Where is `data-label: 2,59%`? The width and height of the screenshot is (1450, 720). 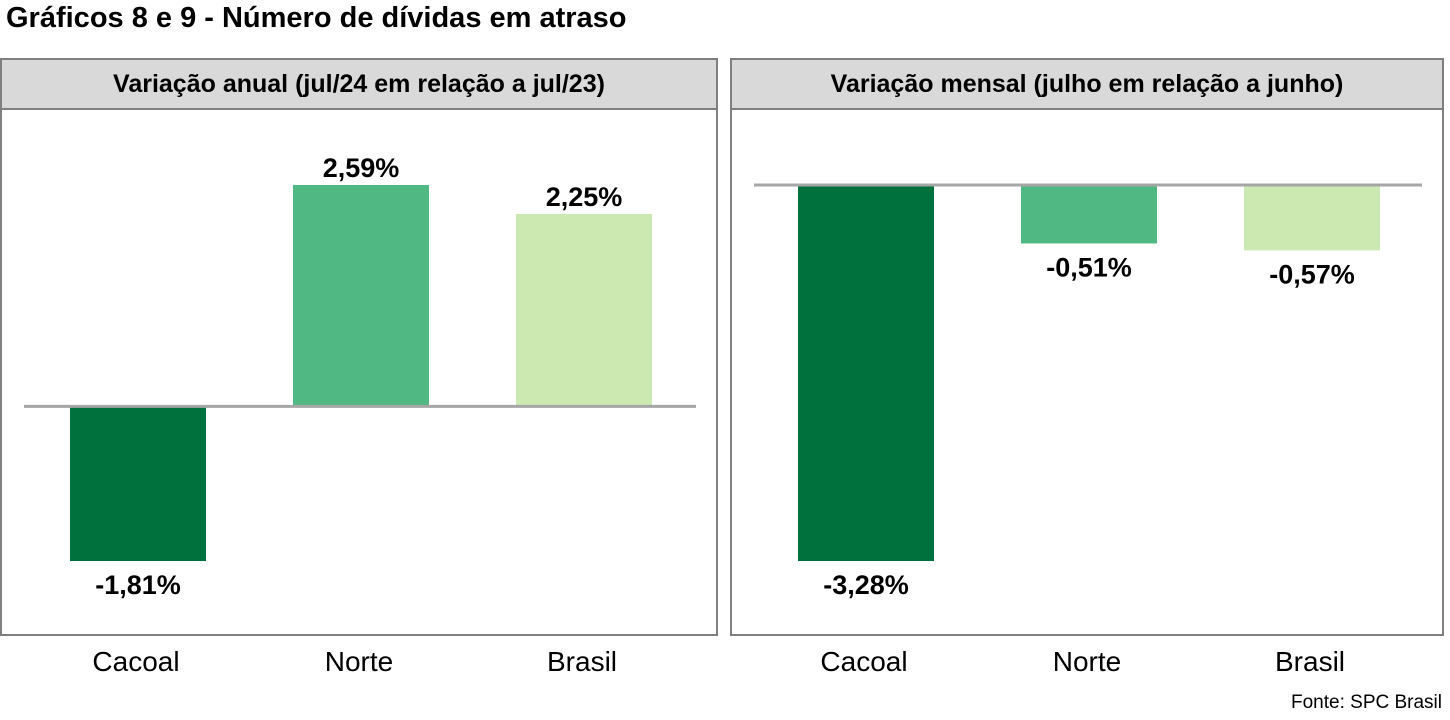
data-label: 2,59% is located at coordinates (361, 168).